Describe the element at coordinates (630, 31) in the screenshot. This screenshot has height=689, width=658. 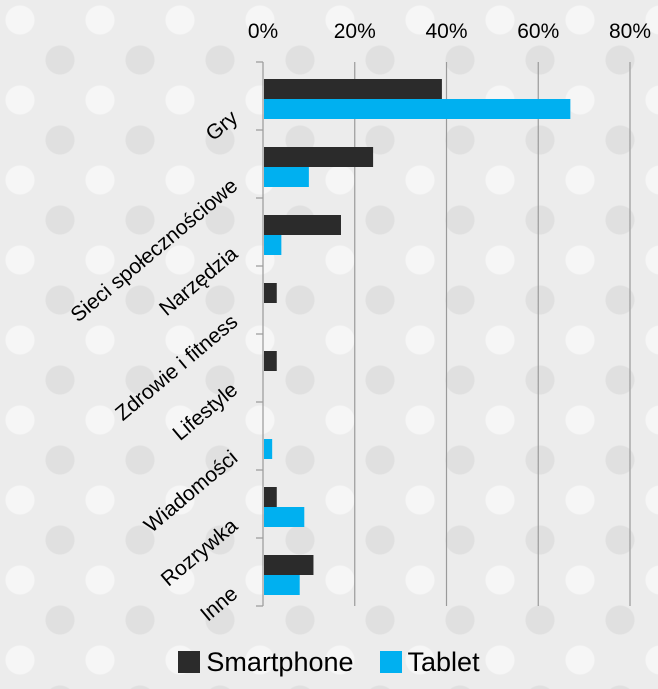
I see `x-tick-label: 80%` at that location.